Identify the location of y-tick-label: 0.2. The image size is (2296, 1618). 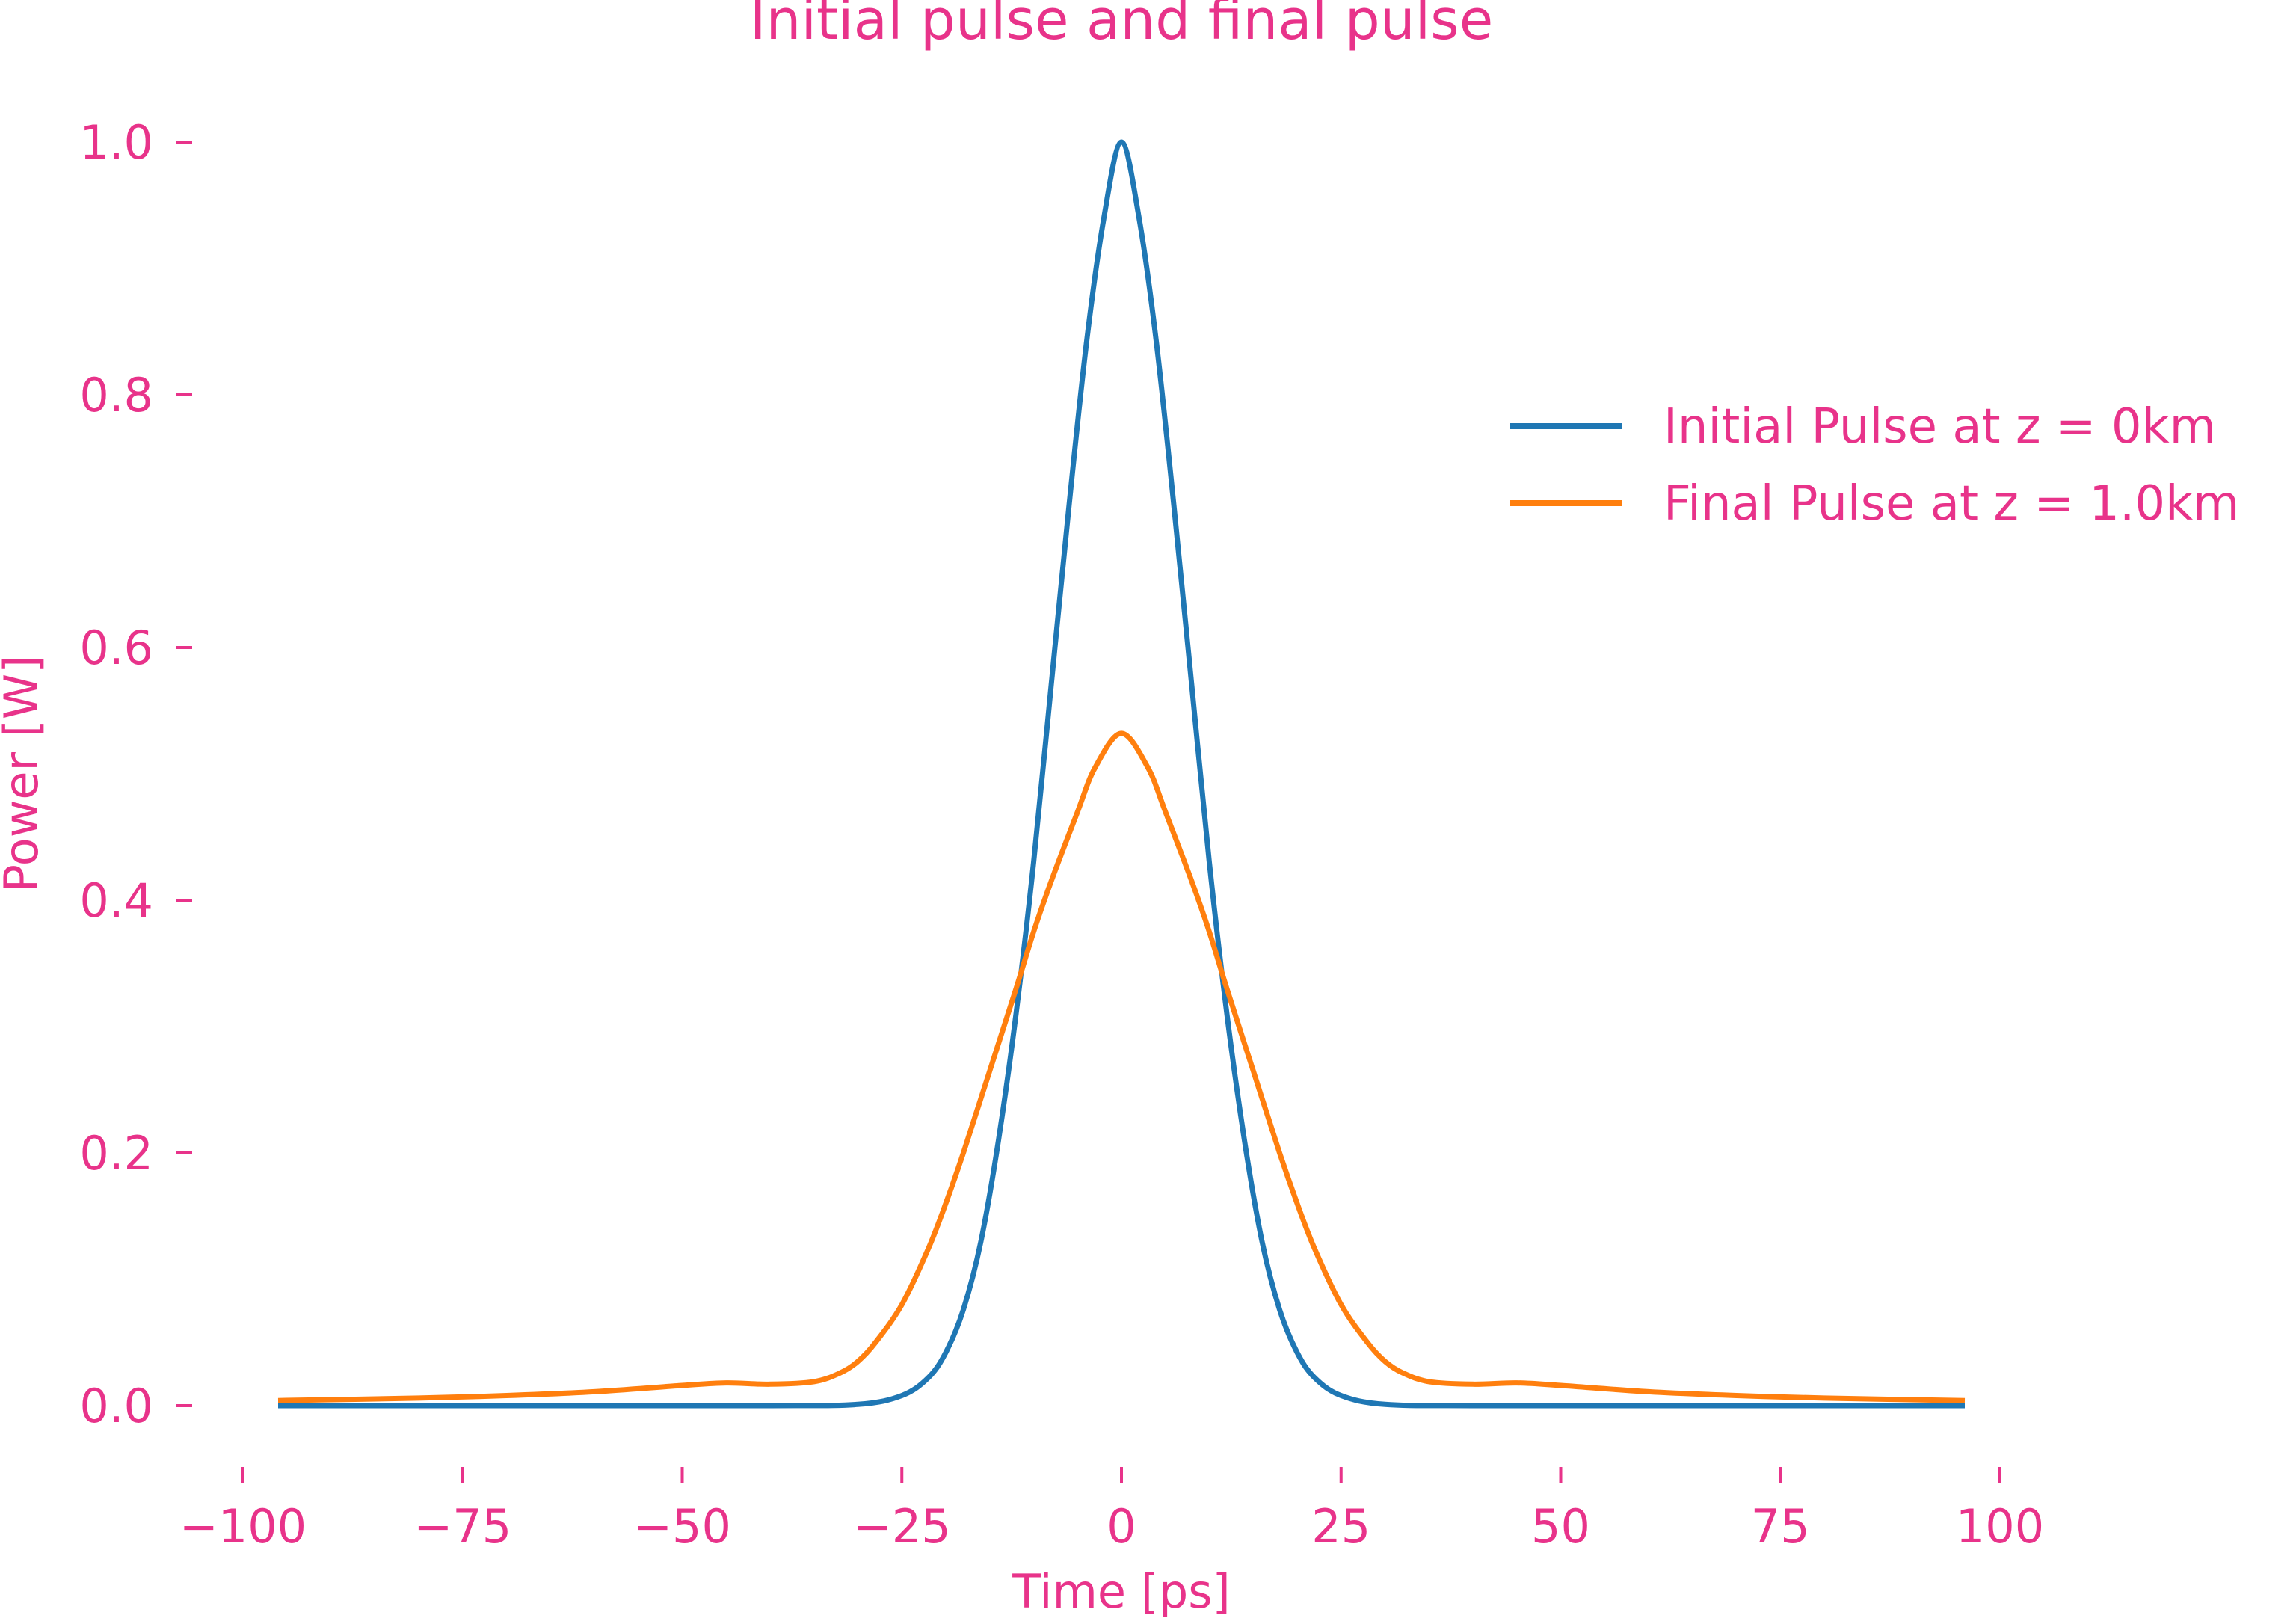
(116, 1154).